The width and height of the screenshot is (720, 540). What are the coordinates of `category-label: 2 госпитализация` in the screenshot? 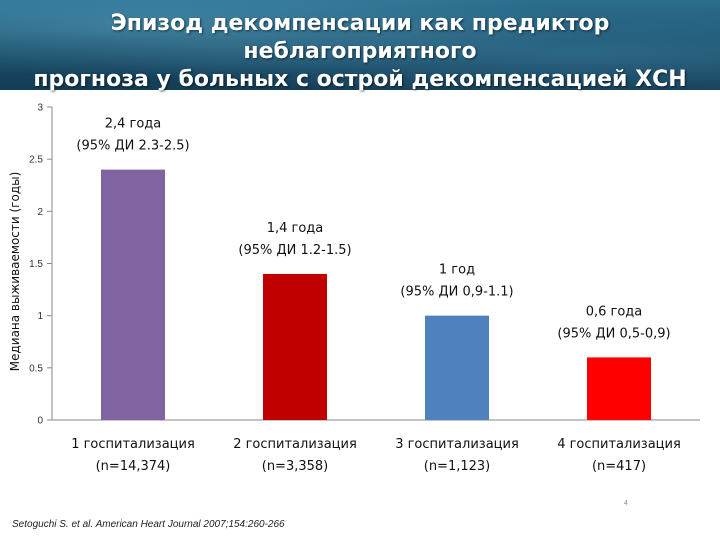 It's located at (295, 444).